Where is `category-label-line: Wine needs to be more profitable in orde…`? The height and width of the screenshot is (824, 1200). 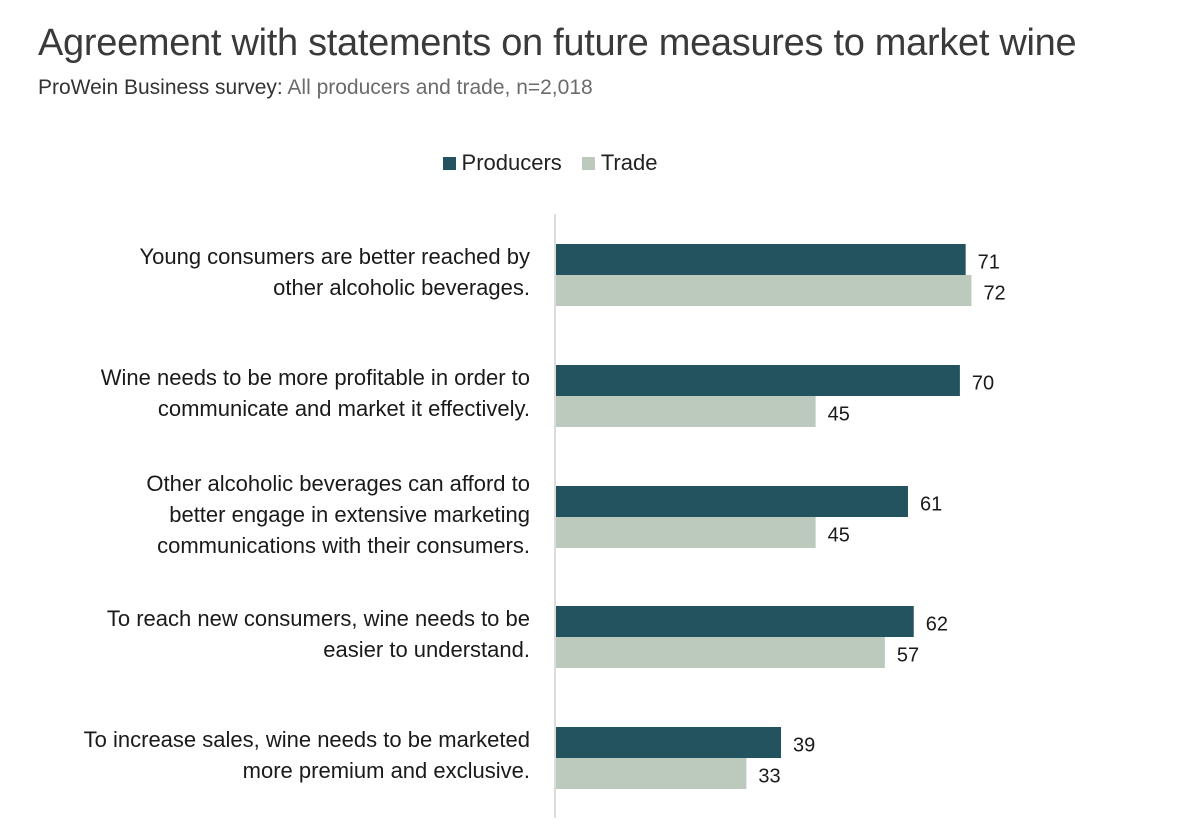
category-label-line: Wine needs to be more profitable in orde… is located at coordinates (315, 377).